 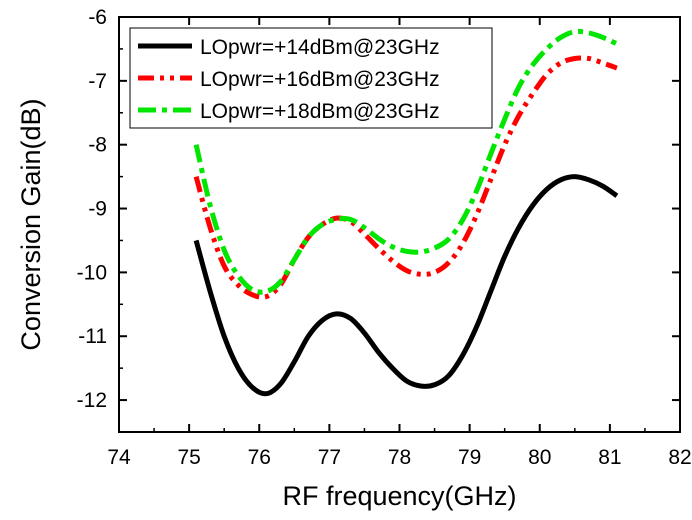 What do you see at coordinates (399, 496) in the screenshot?
I see `x-axis-title: RF frequency(GHz)` at bounding box center [399, 496].